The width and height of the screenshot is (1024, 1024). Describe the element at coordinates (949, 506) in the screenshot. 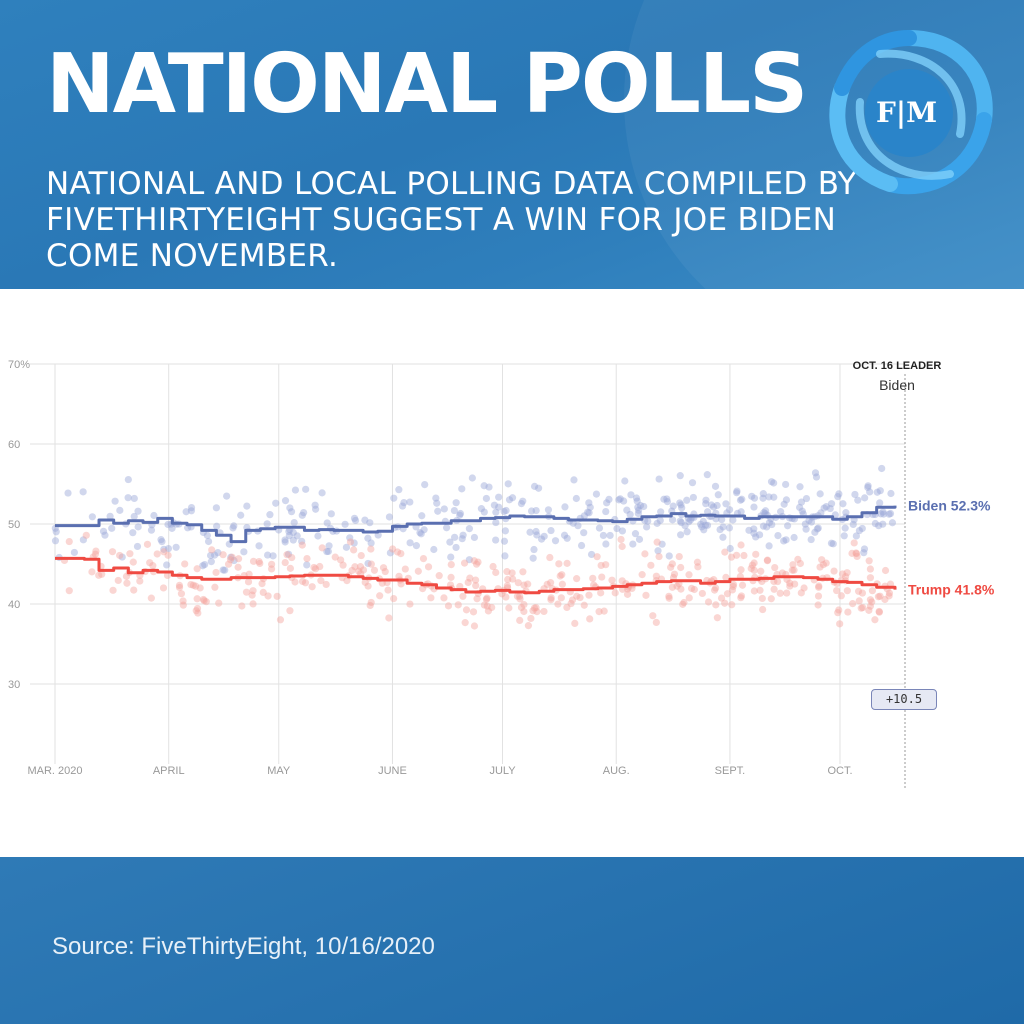

I see `biden-end-label: Biden 52.3%` at that location.